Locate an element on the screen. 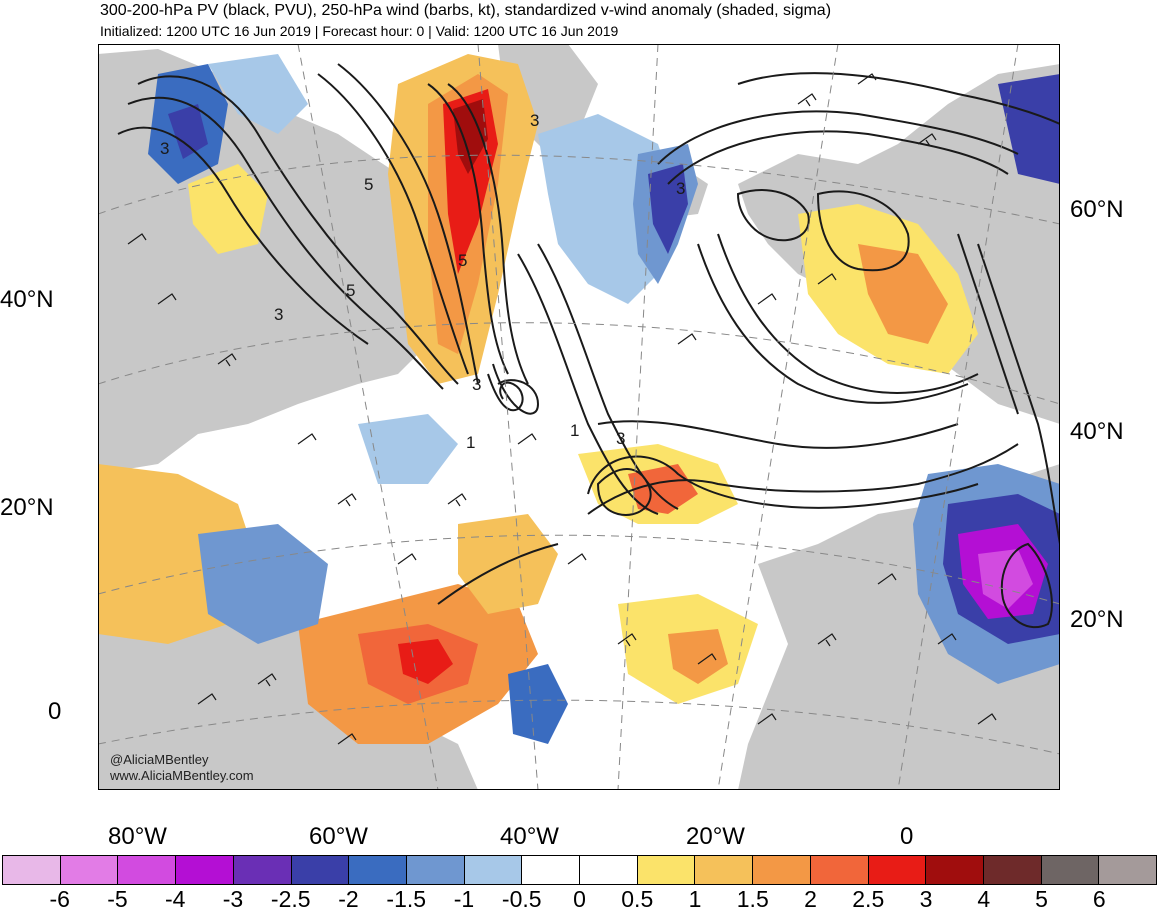 The image size is (1160, 913). colorbar-label: -4 is located at coordinates (175, 899).